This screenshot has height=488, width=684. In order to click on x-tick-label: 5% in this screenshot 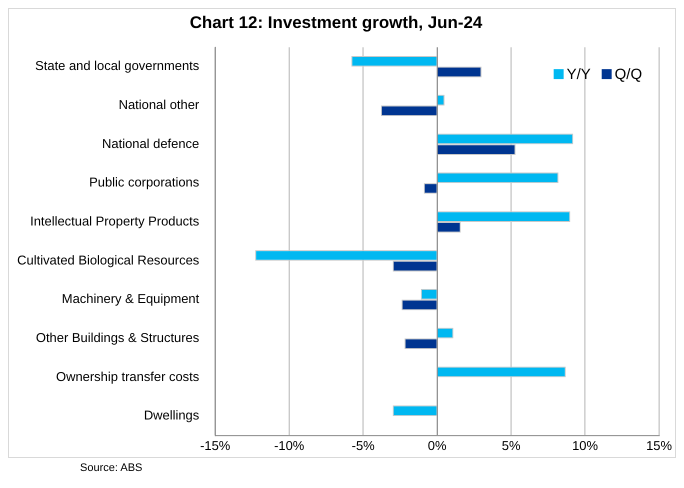, I will do `click(511, 445)`.